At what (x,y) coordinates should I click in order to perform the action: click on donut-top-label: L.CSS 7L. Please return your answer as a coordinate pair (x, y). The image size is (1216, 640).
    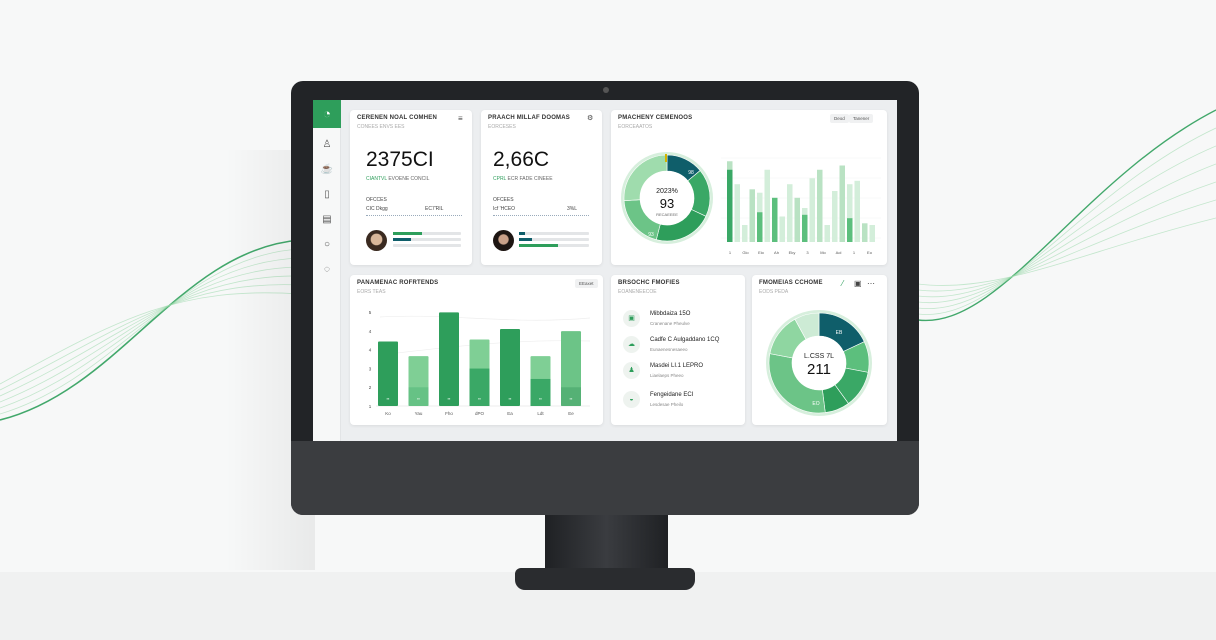
    Looking at the image, I should click on (819, 356).